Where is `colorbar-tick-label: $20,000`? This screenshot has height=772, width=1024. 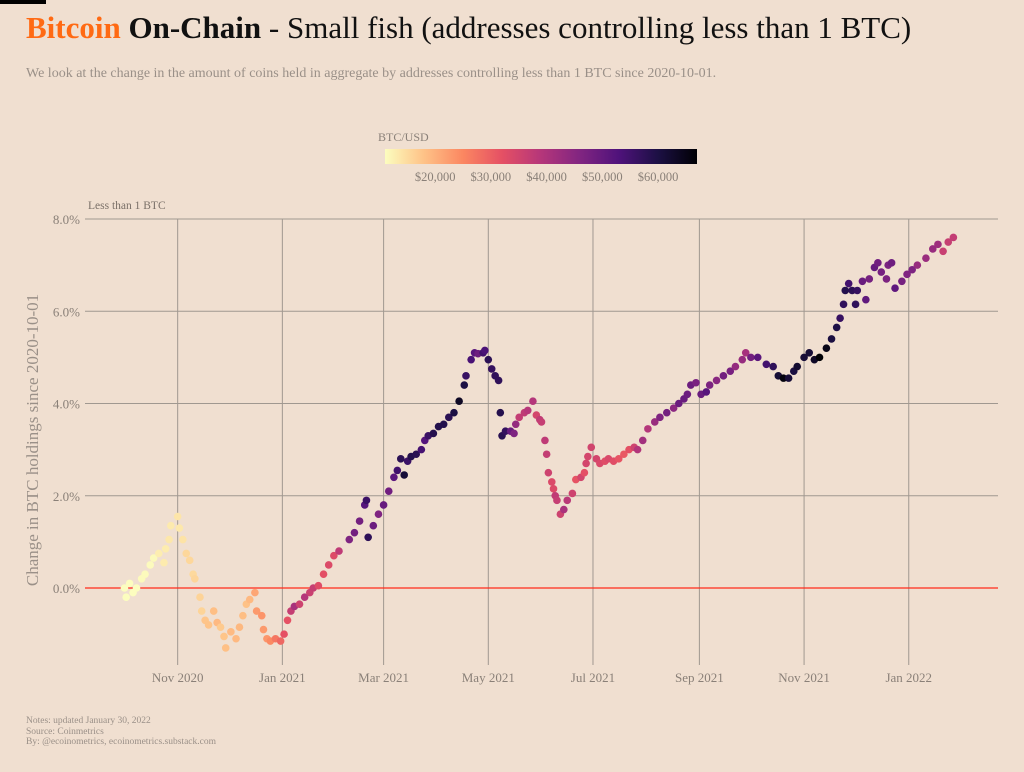 colorbar-tick-label: $20,000 is located at coordinates (435, 177).